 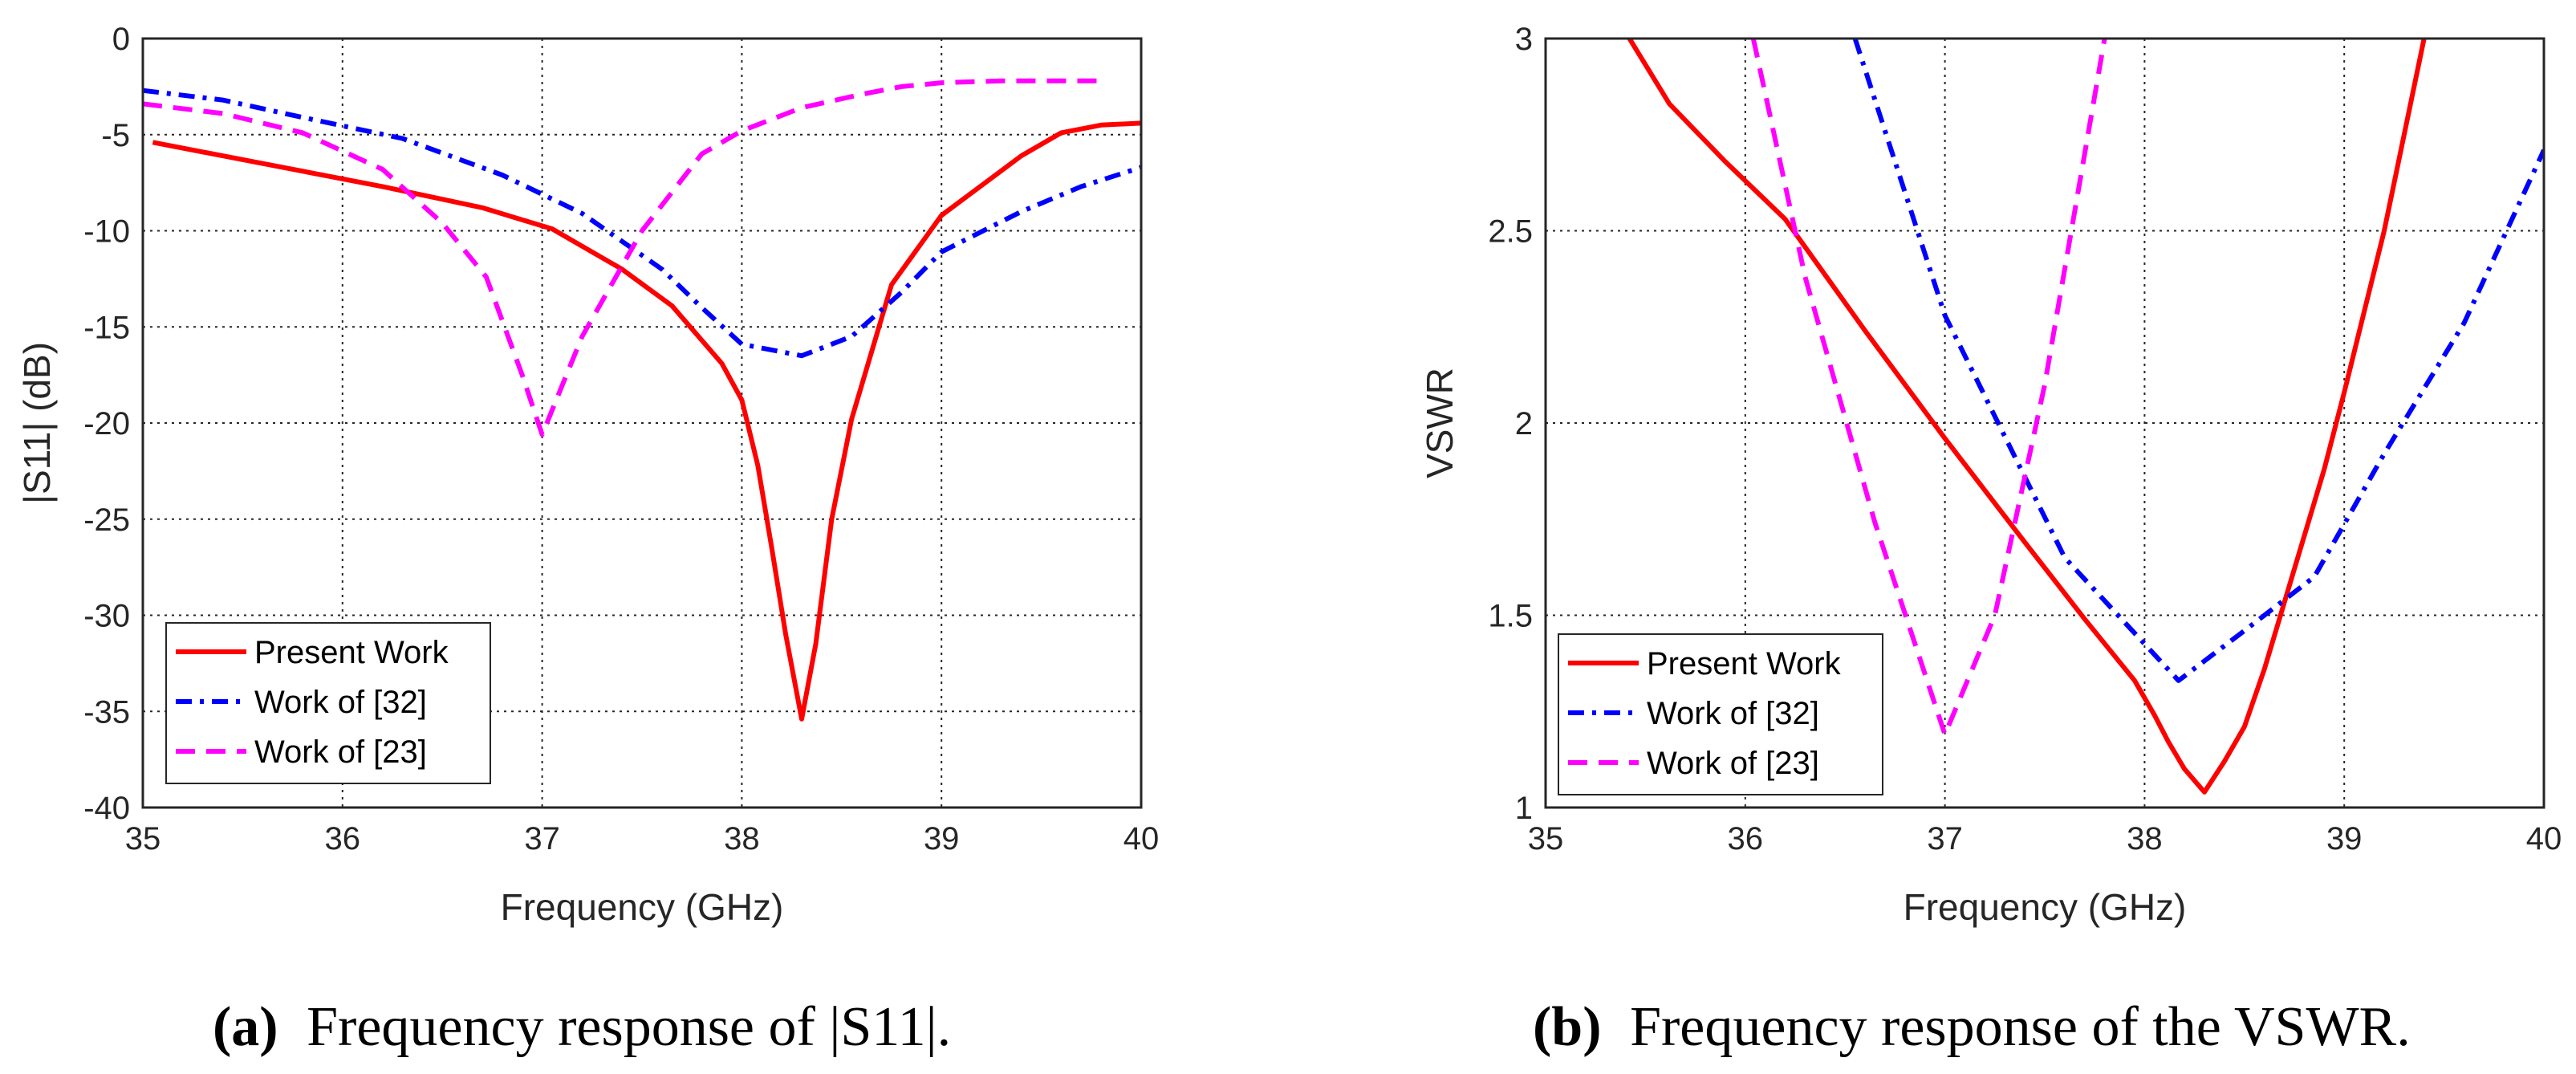 What do you see at coordinates (1546, 838) in the screenshot?
I see `vswr-x-tick-label: 35` at bounding box center [1546, 838].